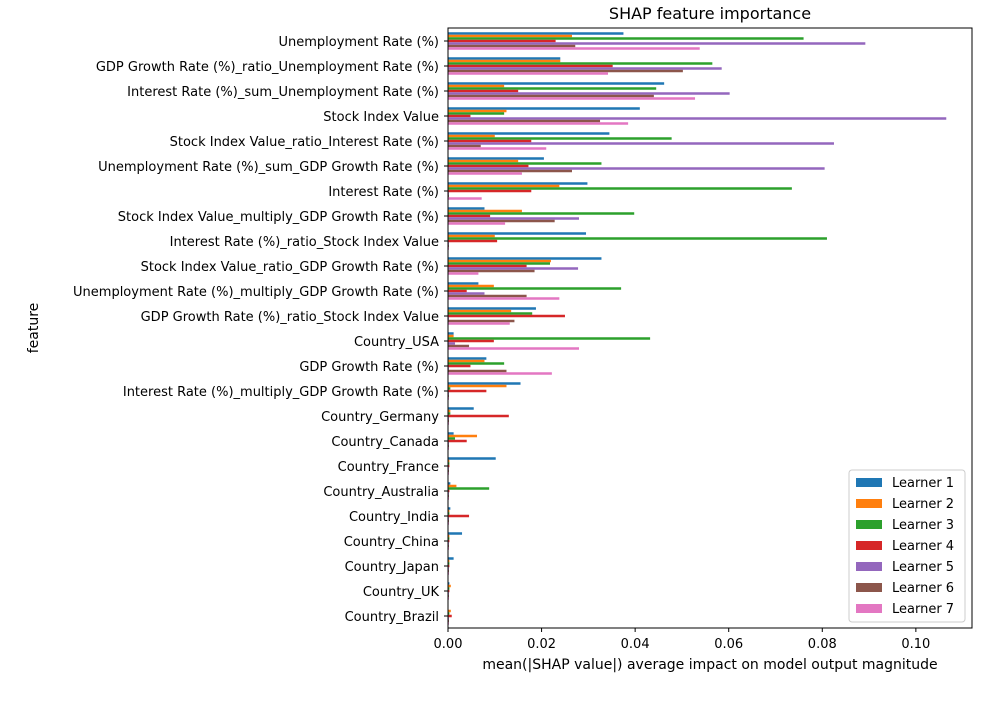 The image size is (1000, 704). What do you see at coordinates (359, 42) in the screenshot?
I see `y-tick-label: Unemployment Rate (%)` at bounding box center [359, 42].